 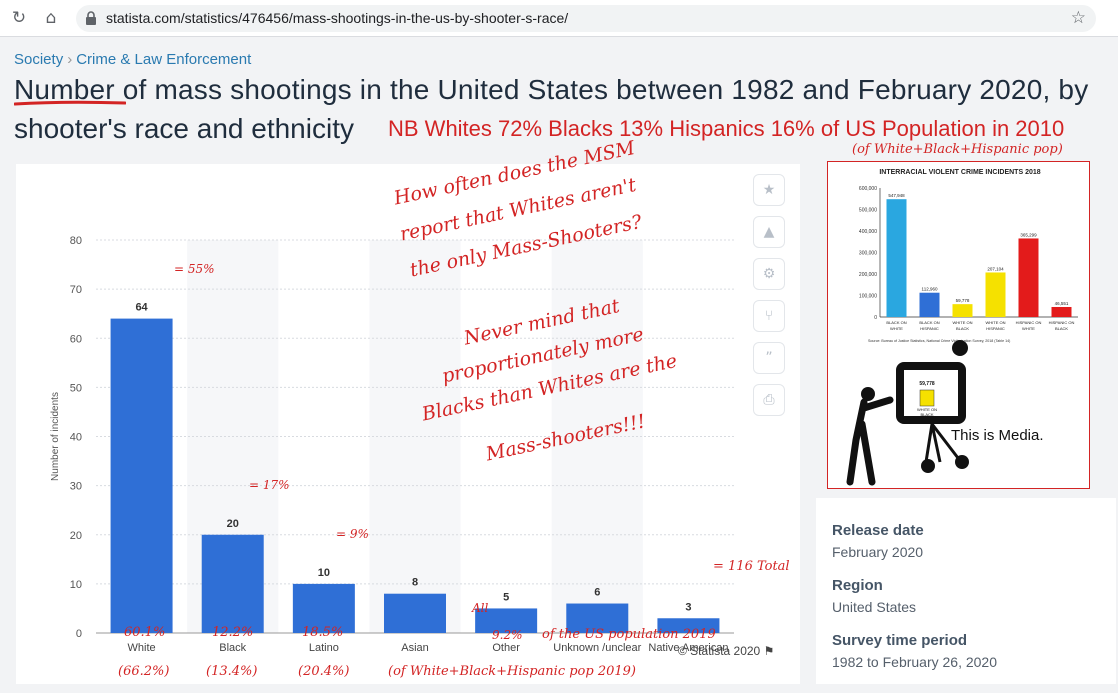 What do you see at coordinates (506, 597) in the screenshot?
I see `data-label: 5` at bounding box center [506, 597].